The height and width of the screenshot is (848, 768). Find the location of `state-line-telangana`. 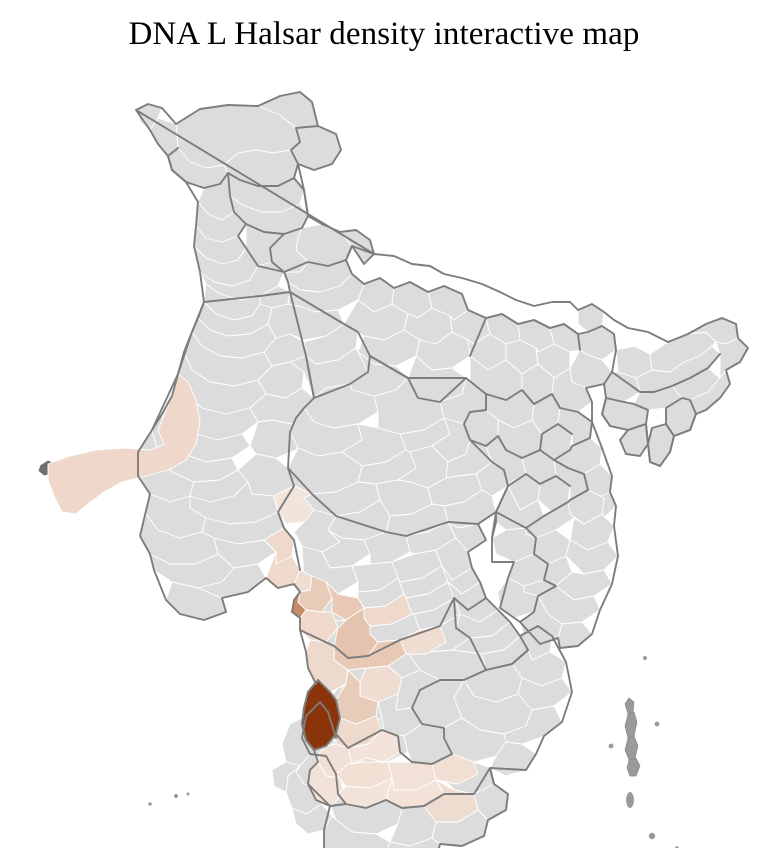

state-line-telangana is located at coordinates (491, 634).